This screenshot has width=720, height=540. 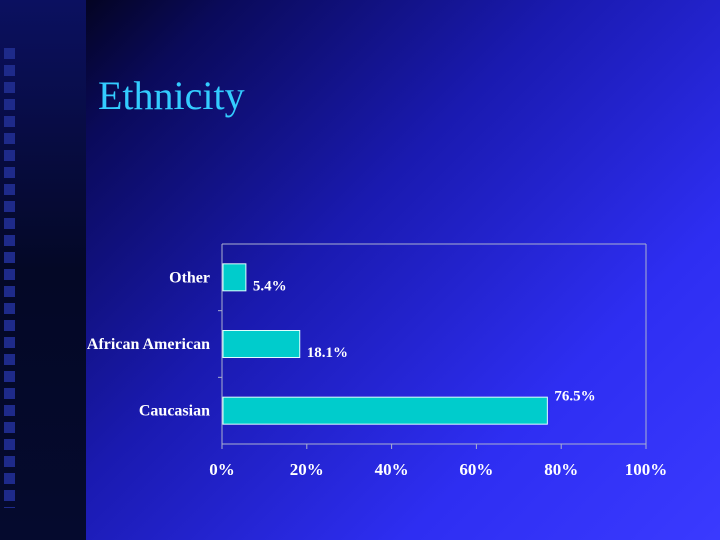 What do you see at coordinates (392, 469) in the screenshot?
I see `x-tick-label: 40%` at bounding box center [392, 469].